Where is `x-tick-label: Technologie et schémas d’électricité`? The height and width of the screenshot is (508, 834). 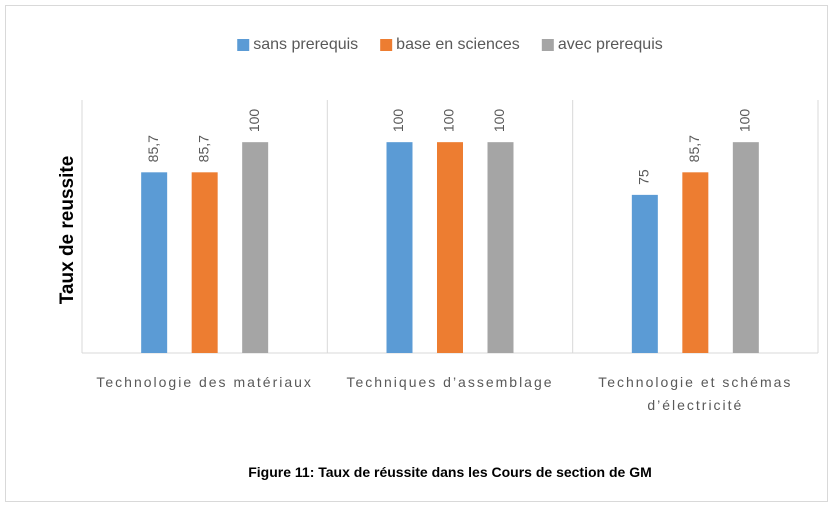 x-tick-label: Technologie et schémas d’électricité is located at coordinates (695, 393).